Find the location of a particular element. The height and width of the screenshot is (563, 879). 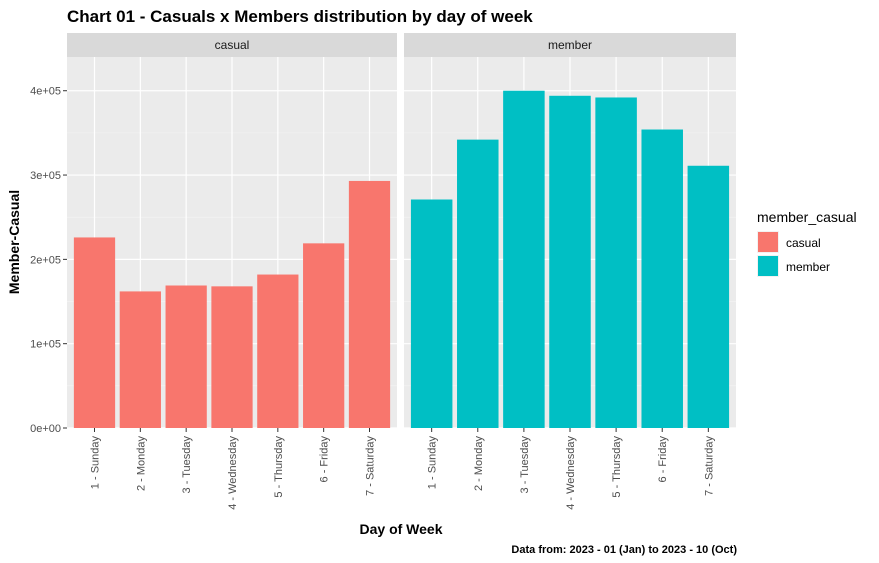

y-axis: 0e+00 1e+05 2e+05 3e+05 4e+05 is located at coordinates (48, 260).